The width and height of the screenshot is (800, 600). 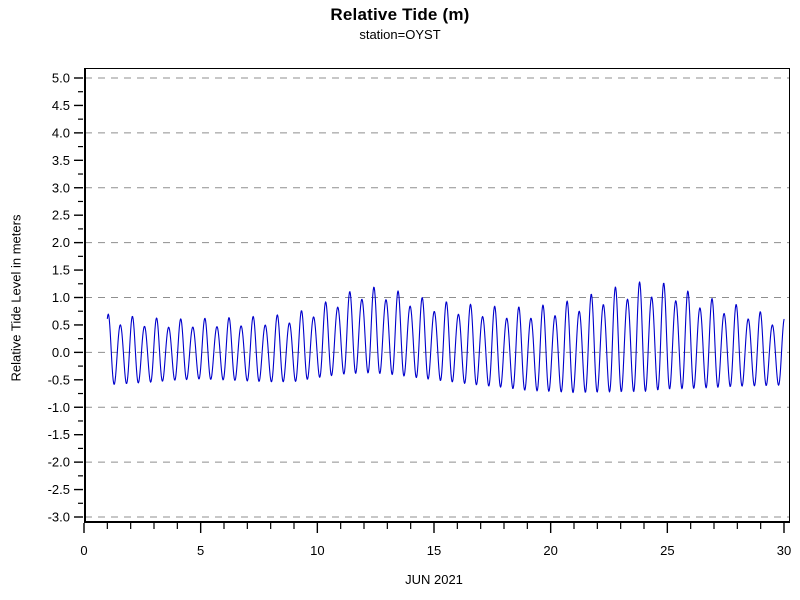 I want to click on y-tick-label: 4.5, so click(x=61, y=105).